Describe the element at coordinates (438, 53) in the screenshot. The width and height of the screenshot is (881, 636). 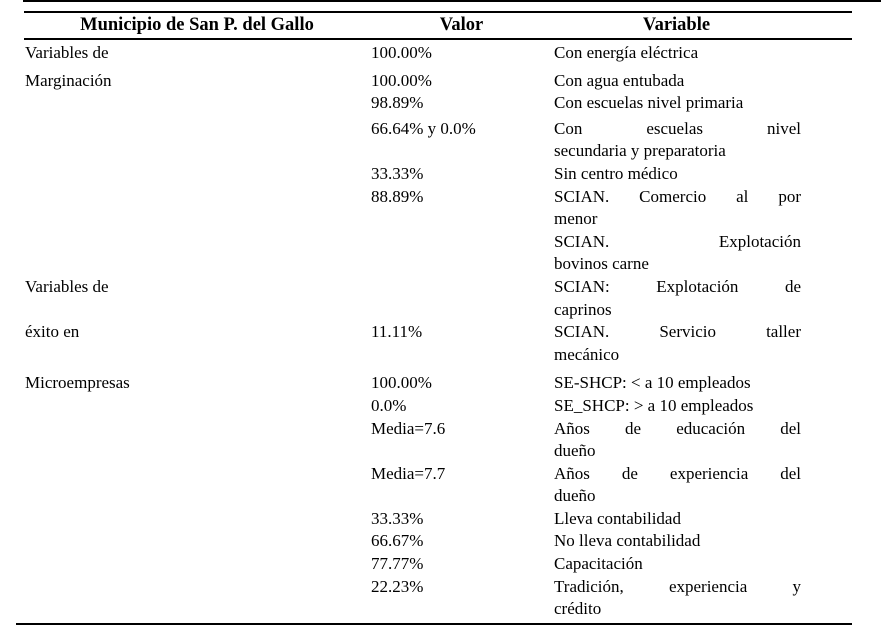
I see `table-row: Variables de 100.00% Con energía eléctrica` at that location.